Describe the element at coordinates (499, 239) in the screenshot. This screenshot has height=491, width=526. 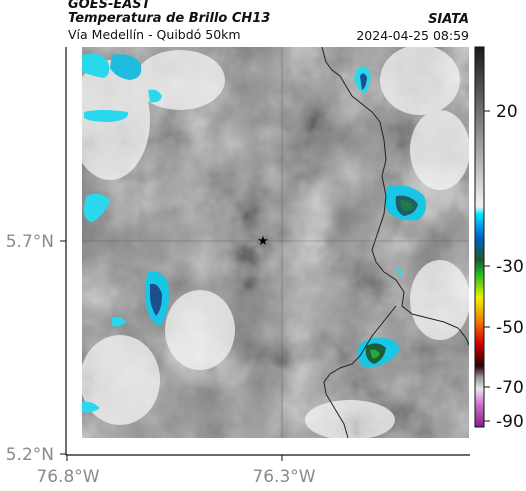
I see `colorbar: 20 -30 -50 -70 -90` at that location.